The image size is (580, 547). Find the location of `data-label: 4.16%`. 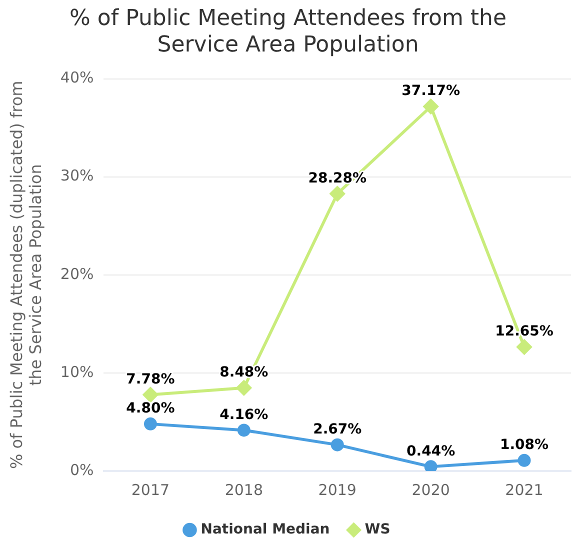

data-label: 4.16% is located at coordinates (244, 414).